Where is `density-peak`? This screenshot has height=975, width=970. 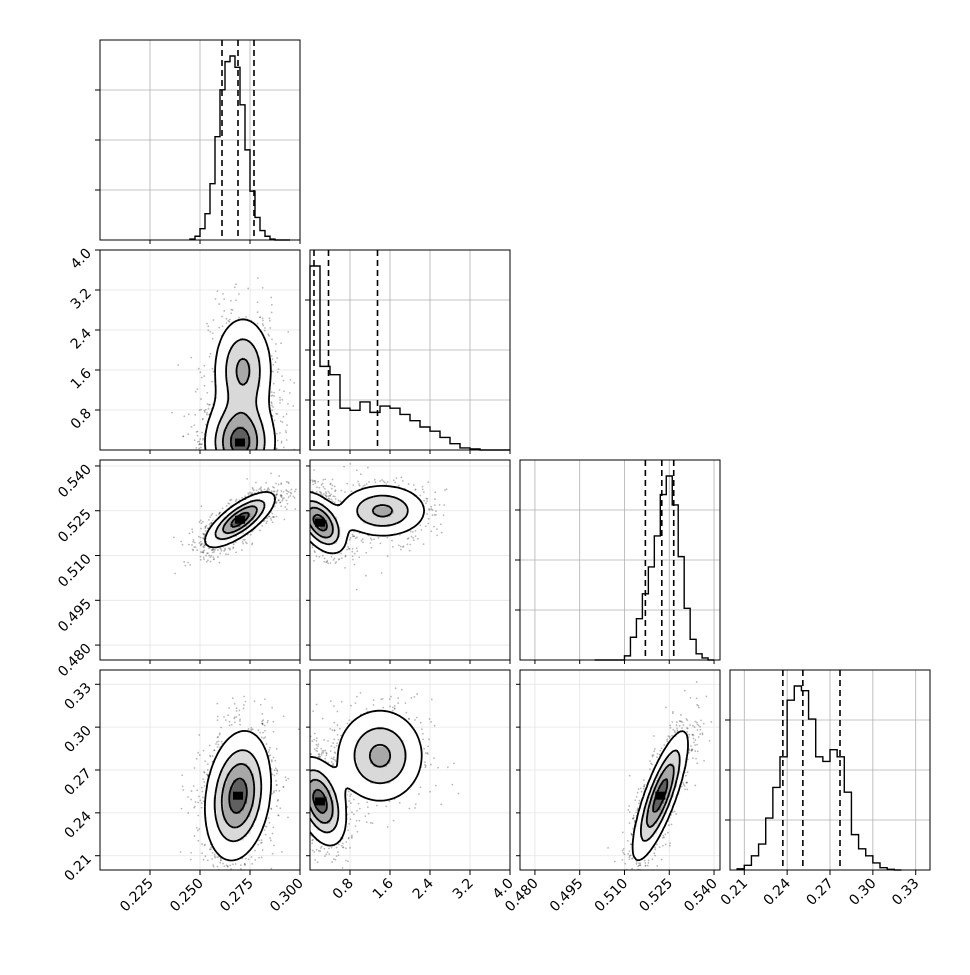 density-peak is located at coordinates (240, 520).